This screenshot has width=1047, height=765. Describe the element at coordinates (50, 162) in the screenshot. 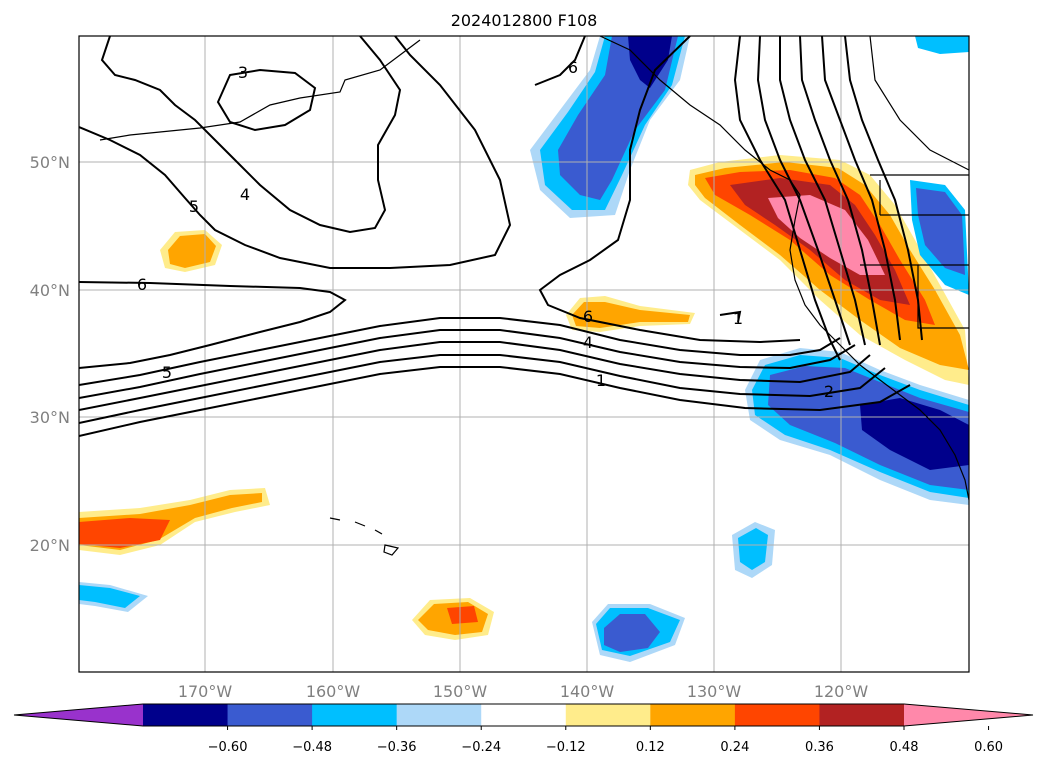

I see `lat-label: 50°N` at that location.